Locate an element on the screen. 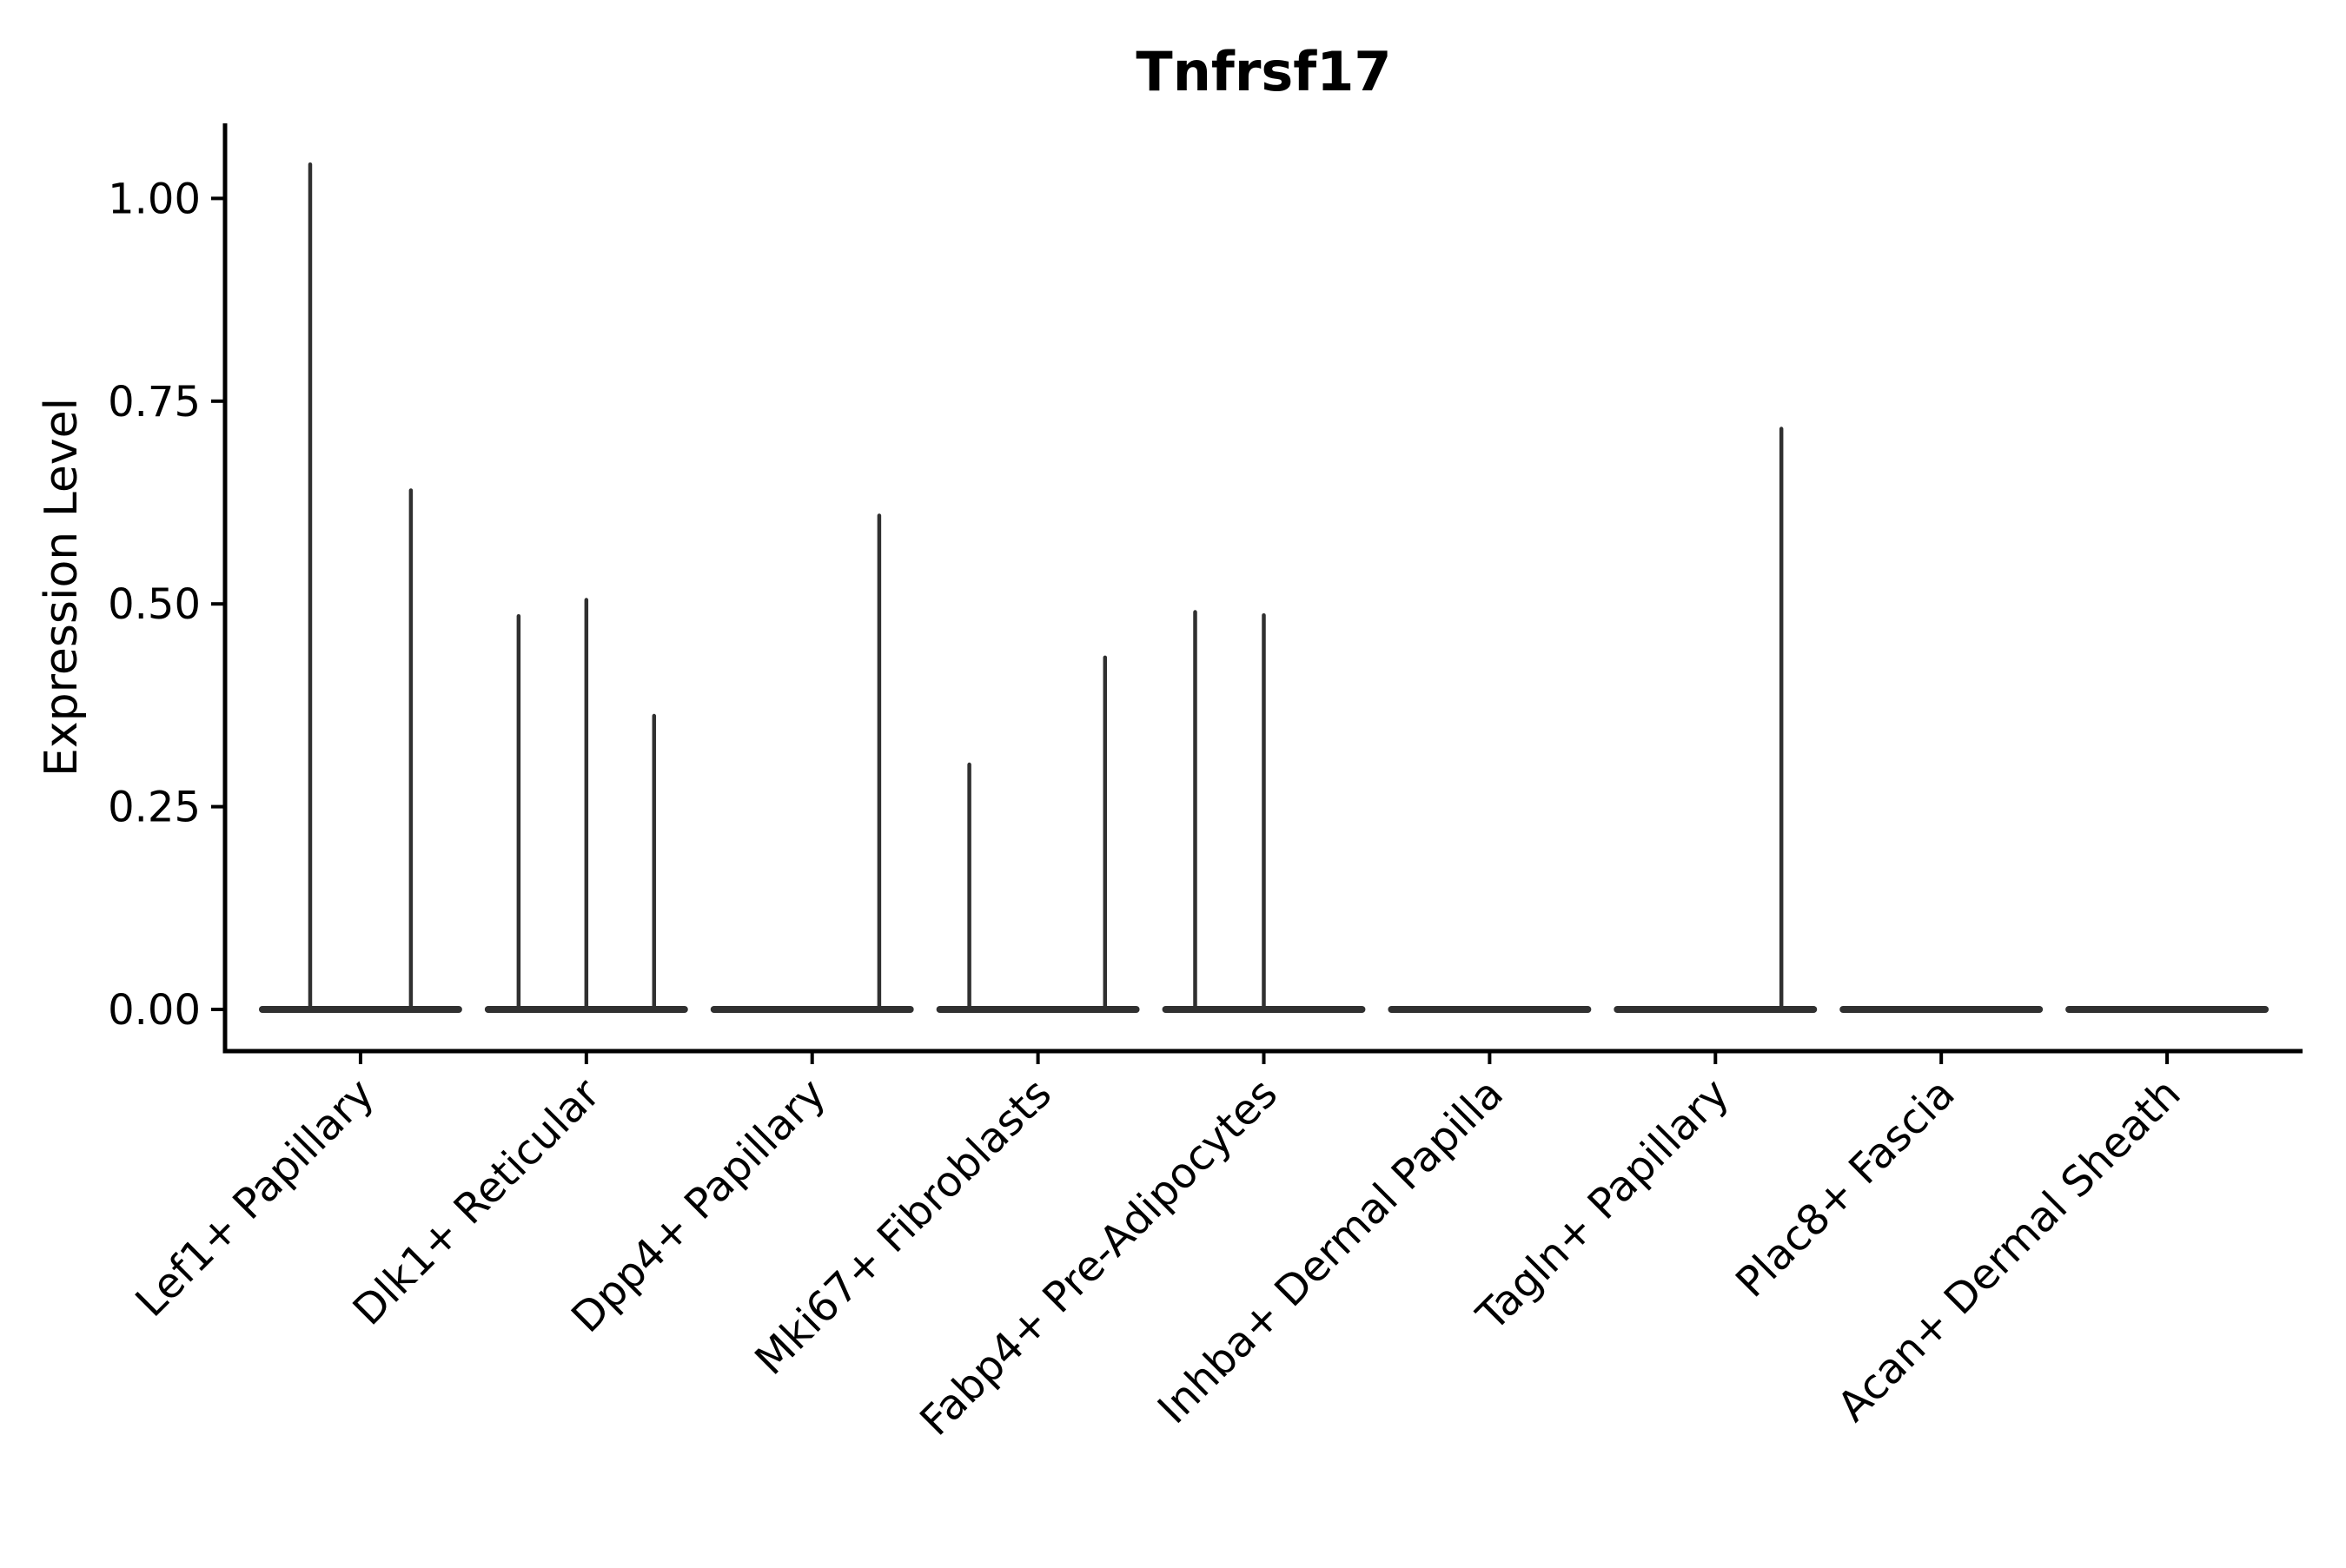 Image resolution: width=2346 pixels, height=1568 pixels. y-tick-label: 0.25 is located at coordinates (154, 808).